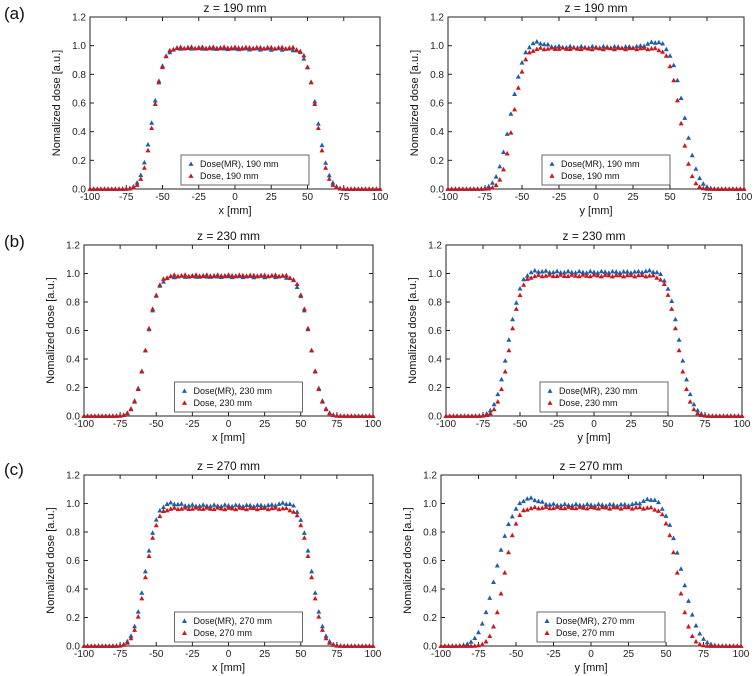  What do you see at coordinates (73, 561) in the screenshot?
I see `y-tick-label: 0.6` at bounding box center [73, 561].